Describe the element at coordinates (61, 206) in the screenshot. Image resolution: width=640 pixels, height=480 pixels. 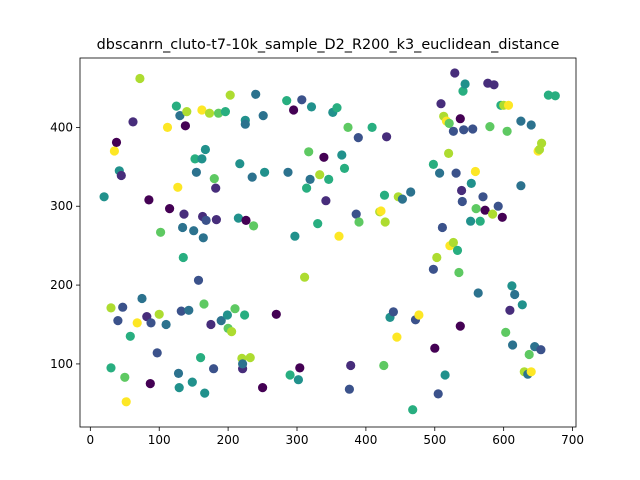
I see `y-tick-label: 300` at that location.